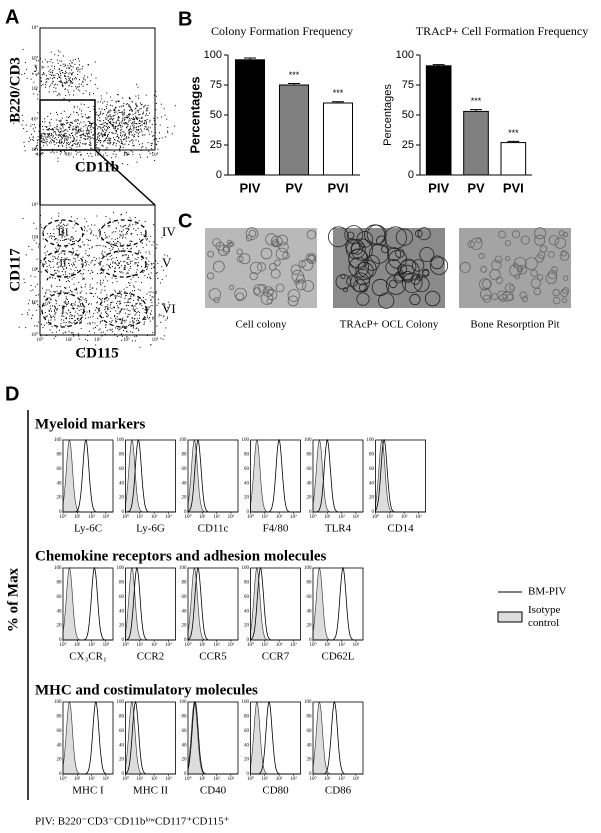  Describe the element at coordinates (91, 517) in the screenshot. I see `x-tick-label: 10²` at that location.